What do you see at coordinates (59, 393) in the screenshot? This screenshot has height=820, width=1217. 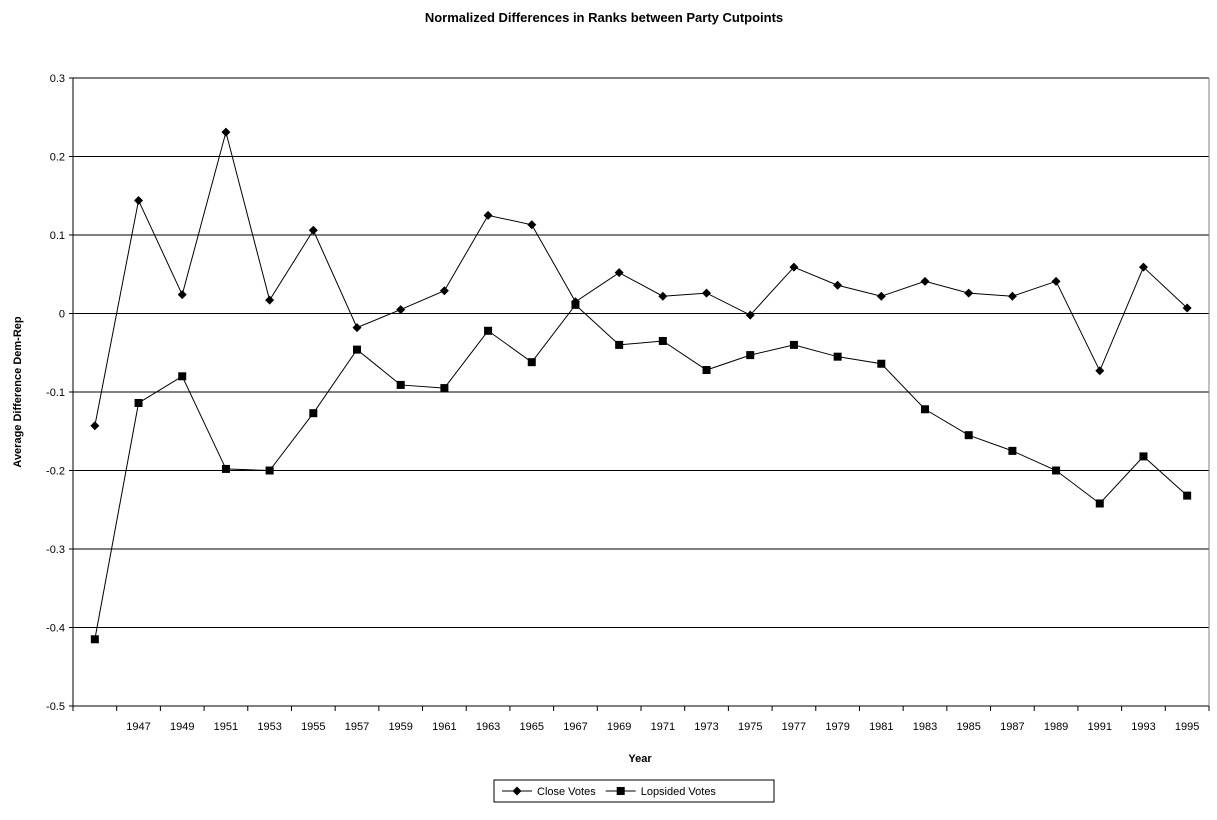 I see `y-axis-ticks: 0.3 0.2 0.1 0 -0.1 -0.2 -0.3 -0.4 -0.5` at bounding box center [59, 393].